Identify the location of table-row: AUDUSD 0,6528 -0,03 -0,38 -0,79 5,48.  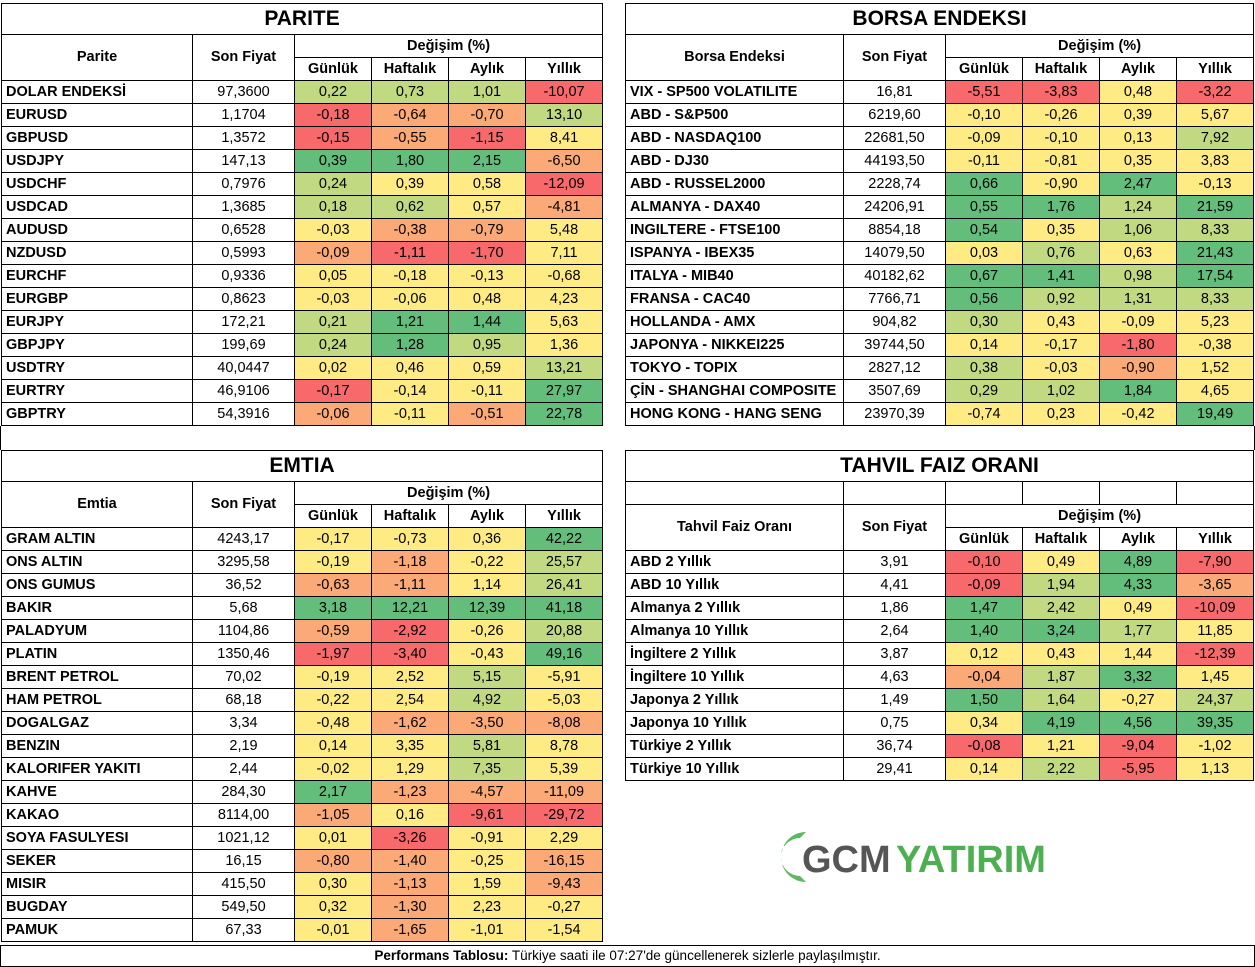
(302, 230).